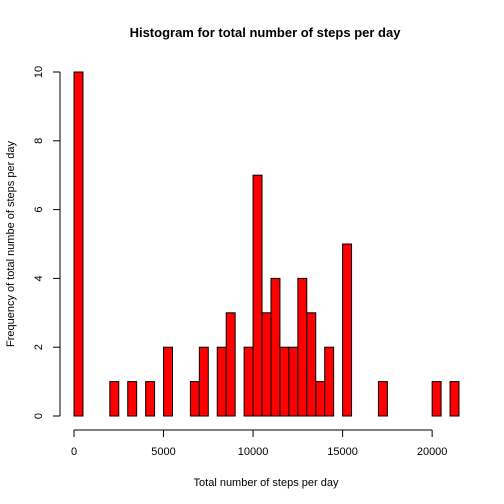 The image size is (504, 504). Describe the element at coordinates (39, 72) in the screenshot. I see `y-tick-label-5: 10` at that location.